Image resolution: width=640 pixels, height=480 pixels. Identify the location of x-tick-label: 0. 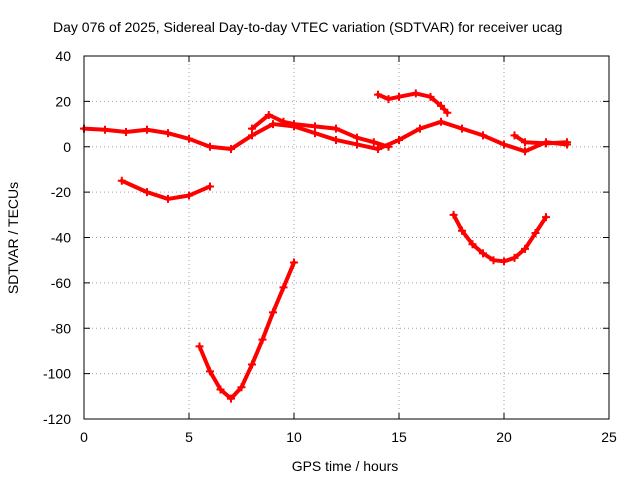
(84, 437).